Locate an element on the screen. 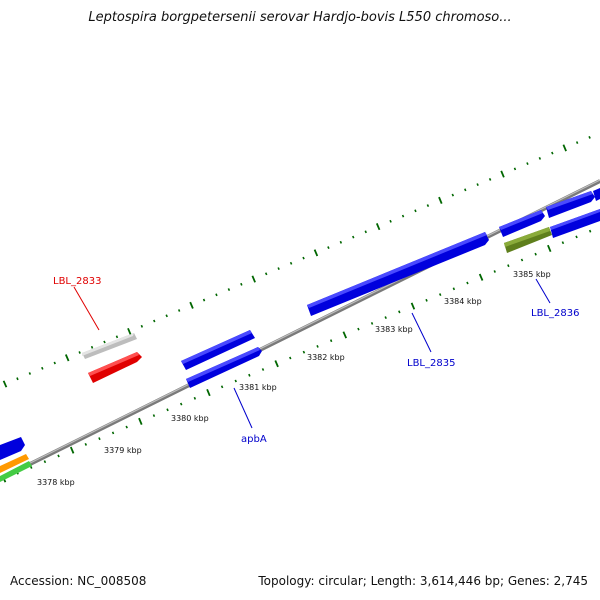  gene-apba is located at coordinates (224, 367).